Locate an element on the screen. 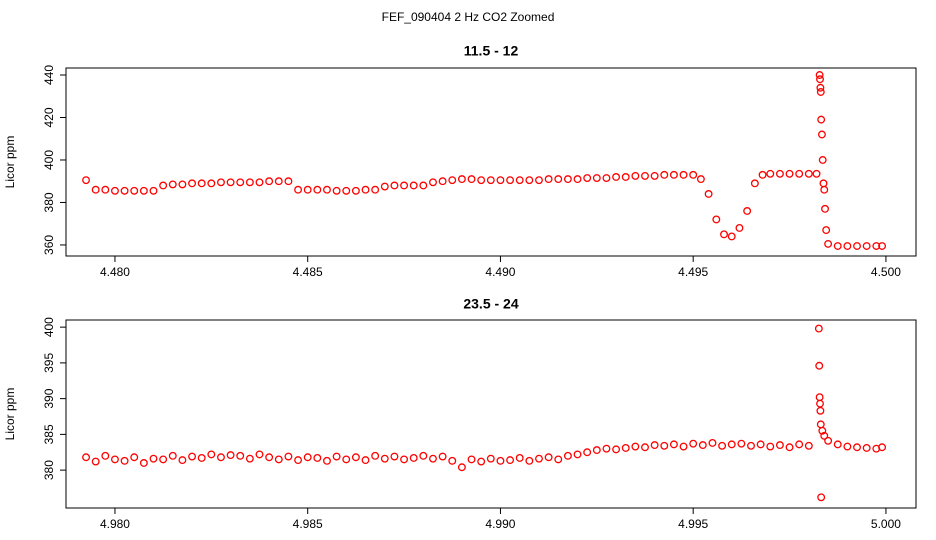 This screenshot has width=936, height=540. y-axis-label: Licor ppm is located at coordinates (10, 414).